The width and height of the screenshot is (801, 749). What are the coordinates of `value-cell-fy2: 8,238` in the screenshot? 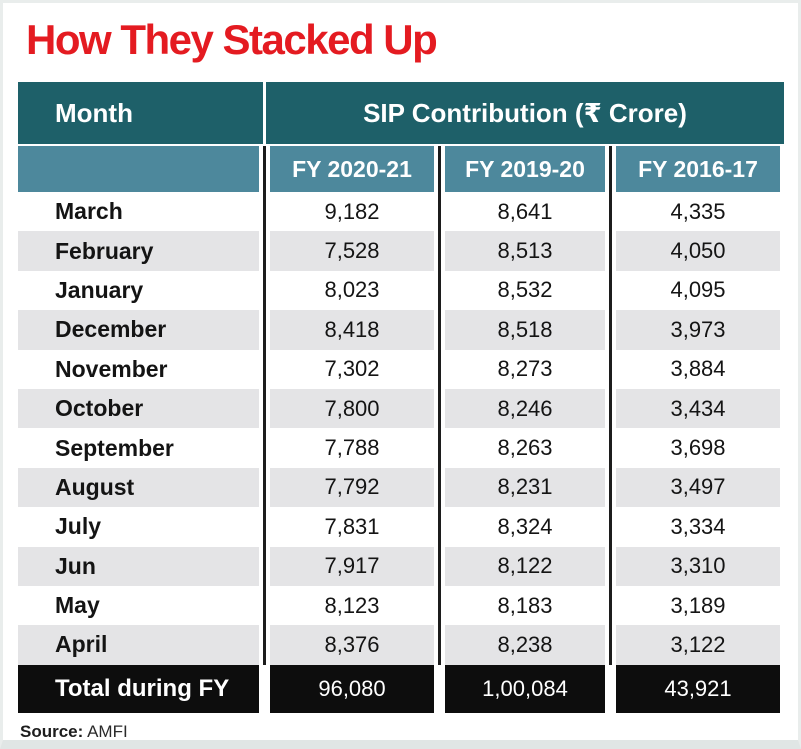 It's located at (523, 645).